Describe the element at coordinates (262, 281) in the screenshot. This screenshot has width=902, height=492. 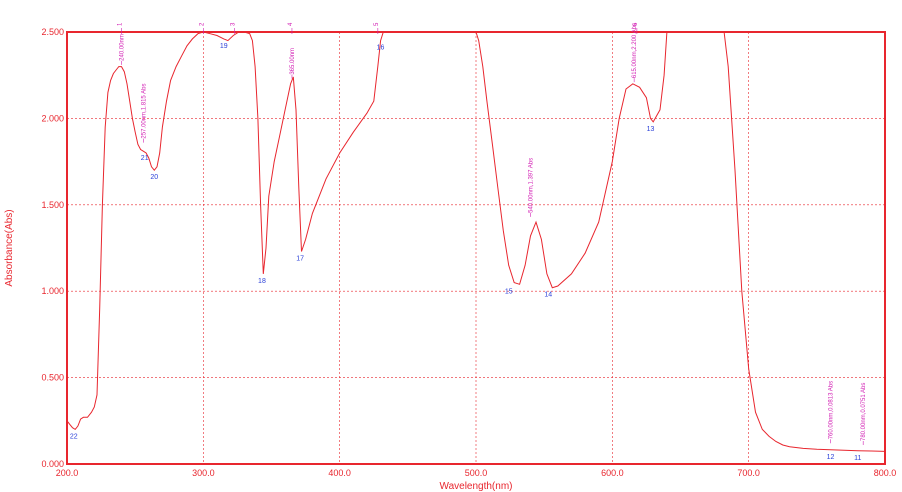
I see `valley-number: 18` at that location.